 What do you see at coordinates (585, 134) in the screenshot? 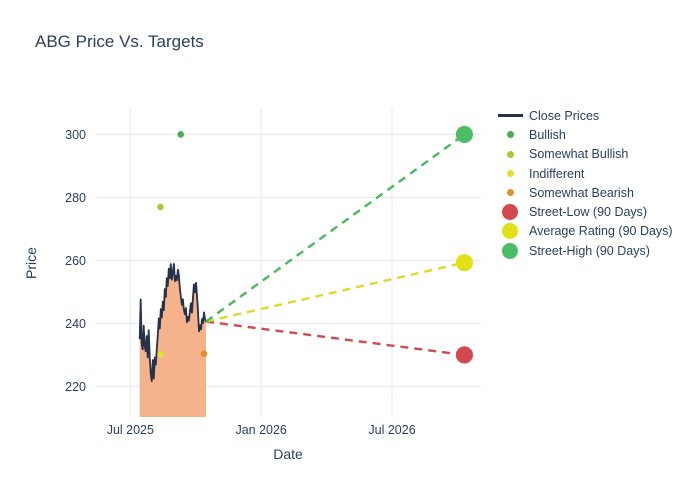
I see `legend-item-bullish: Bullish` at bounding box center [585, 134].